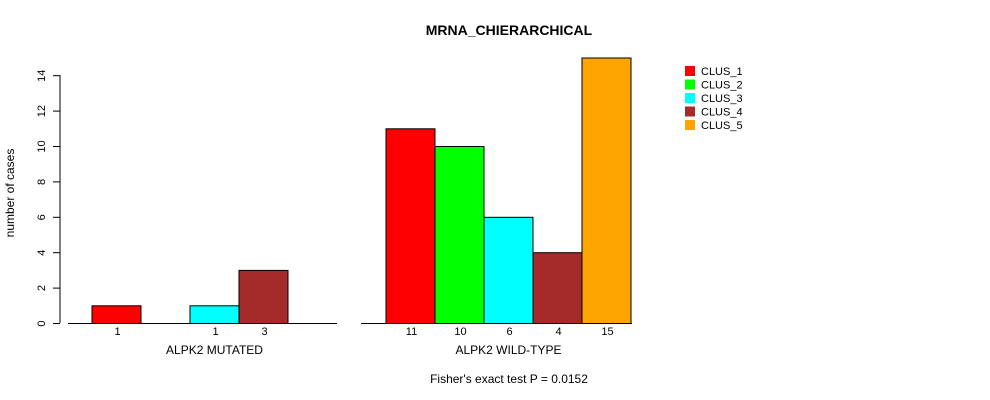 The height and width of the screenshot is (400, 990). Describe the element at coordinates (48, 198) in the screenshot. I see `y-axis-ticks: 0 2 4 6 8 10 12 14` at that location.